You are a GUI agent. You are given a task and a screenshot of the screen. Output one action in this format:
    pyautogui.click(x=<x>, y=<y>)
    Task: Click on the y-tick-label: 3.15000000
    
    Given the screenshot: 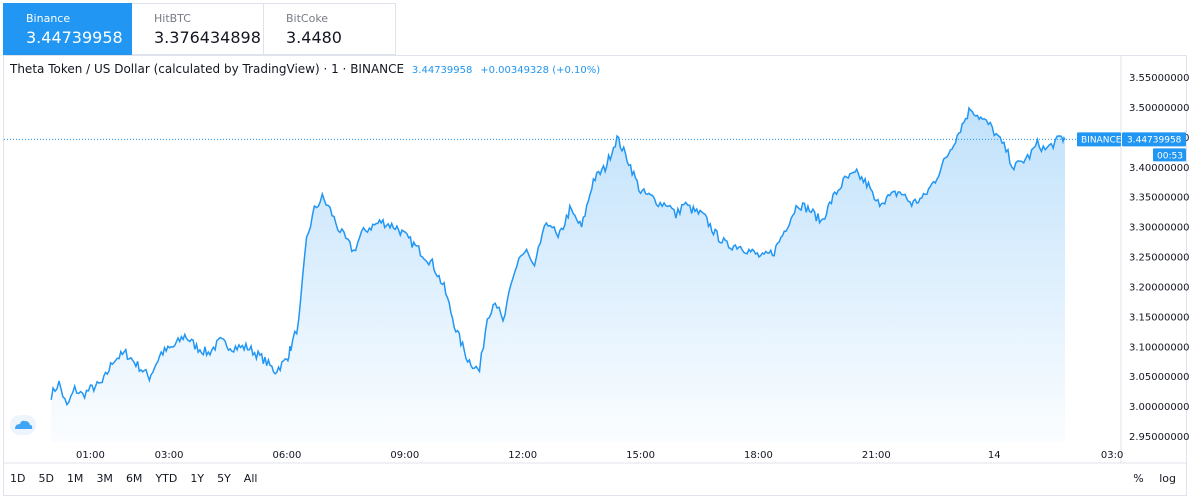 What is the action you would take?
    pyautogui.click(x=1159, y=317)
    